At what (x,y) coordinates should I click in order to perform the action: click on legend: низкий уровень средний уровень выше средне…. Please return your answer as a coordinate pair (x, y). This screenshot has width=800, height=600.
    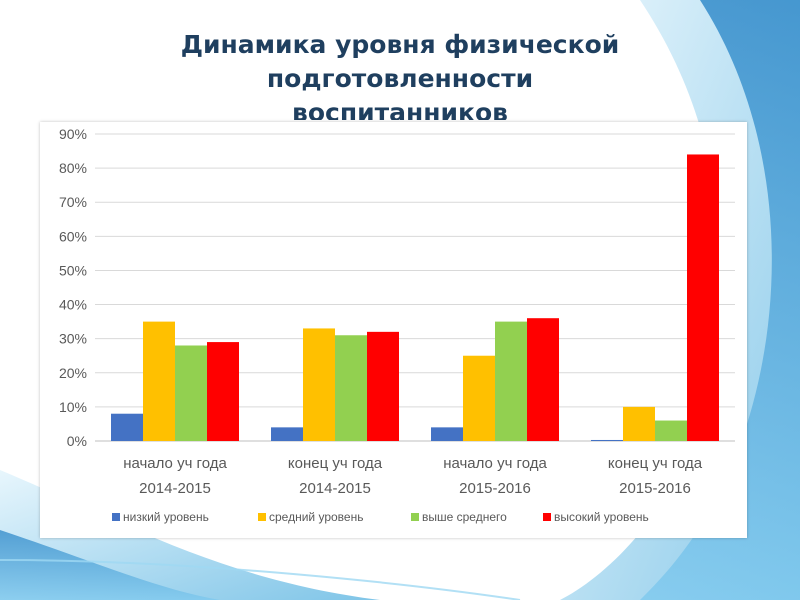
    Looking at the image, I should click on (380, 517).